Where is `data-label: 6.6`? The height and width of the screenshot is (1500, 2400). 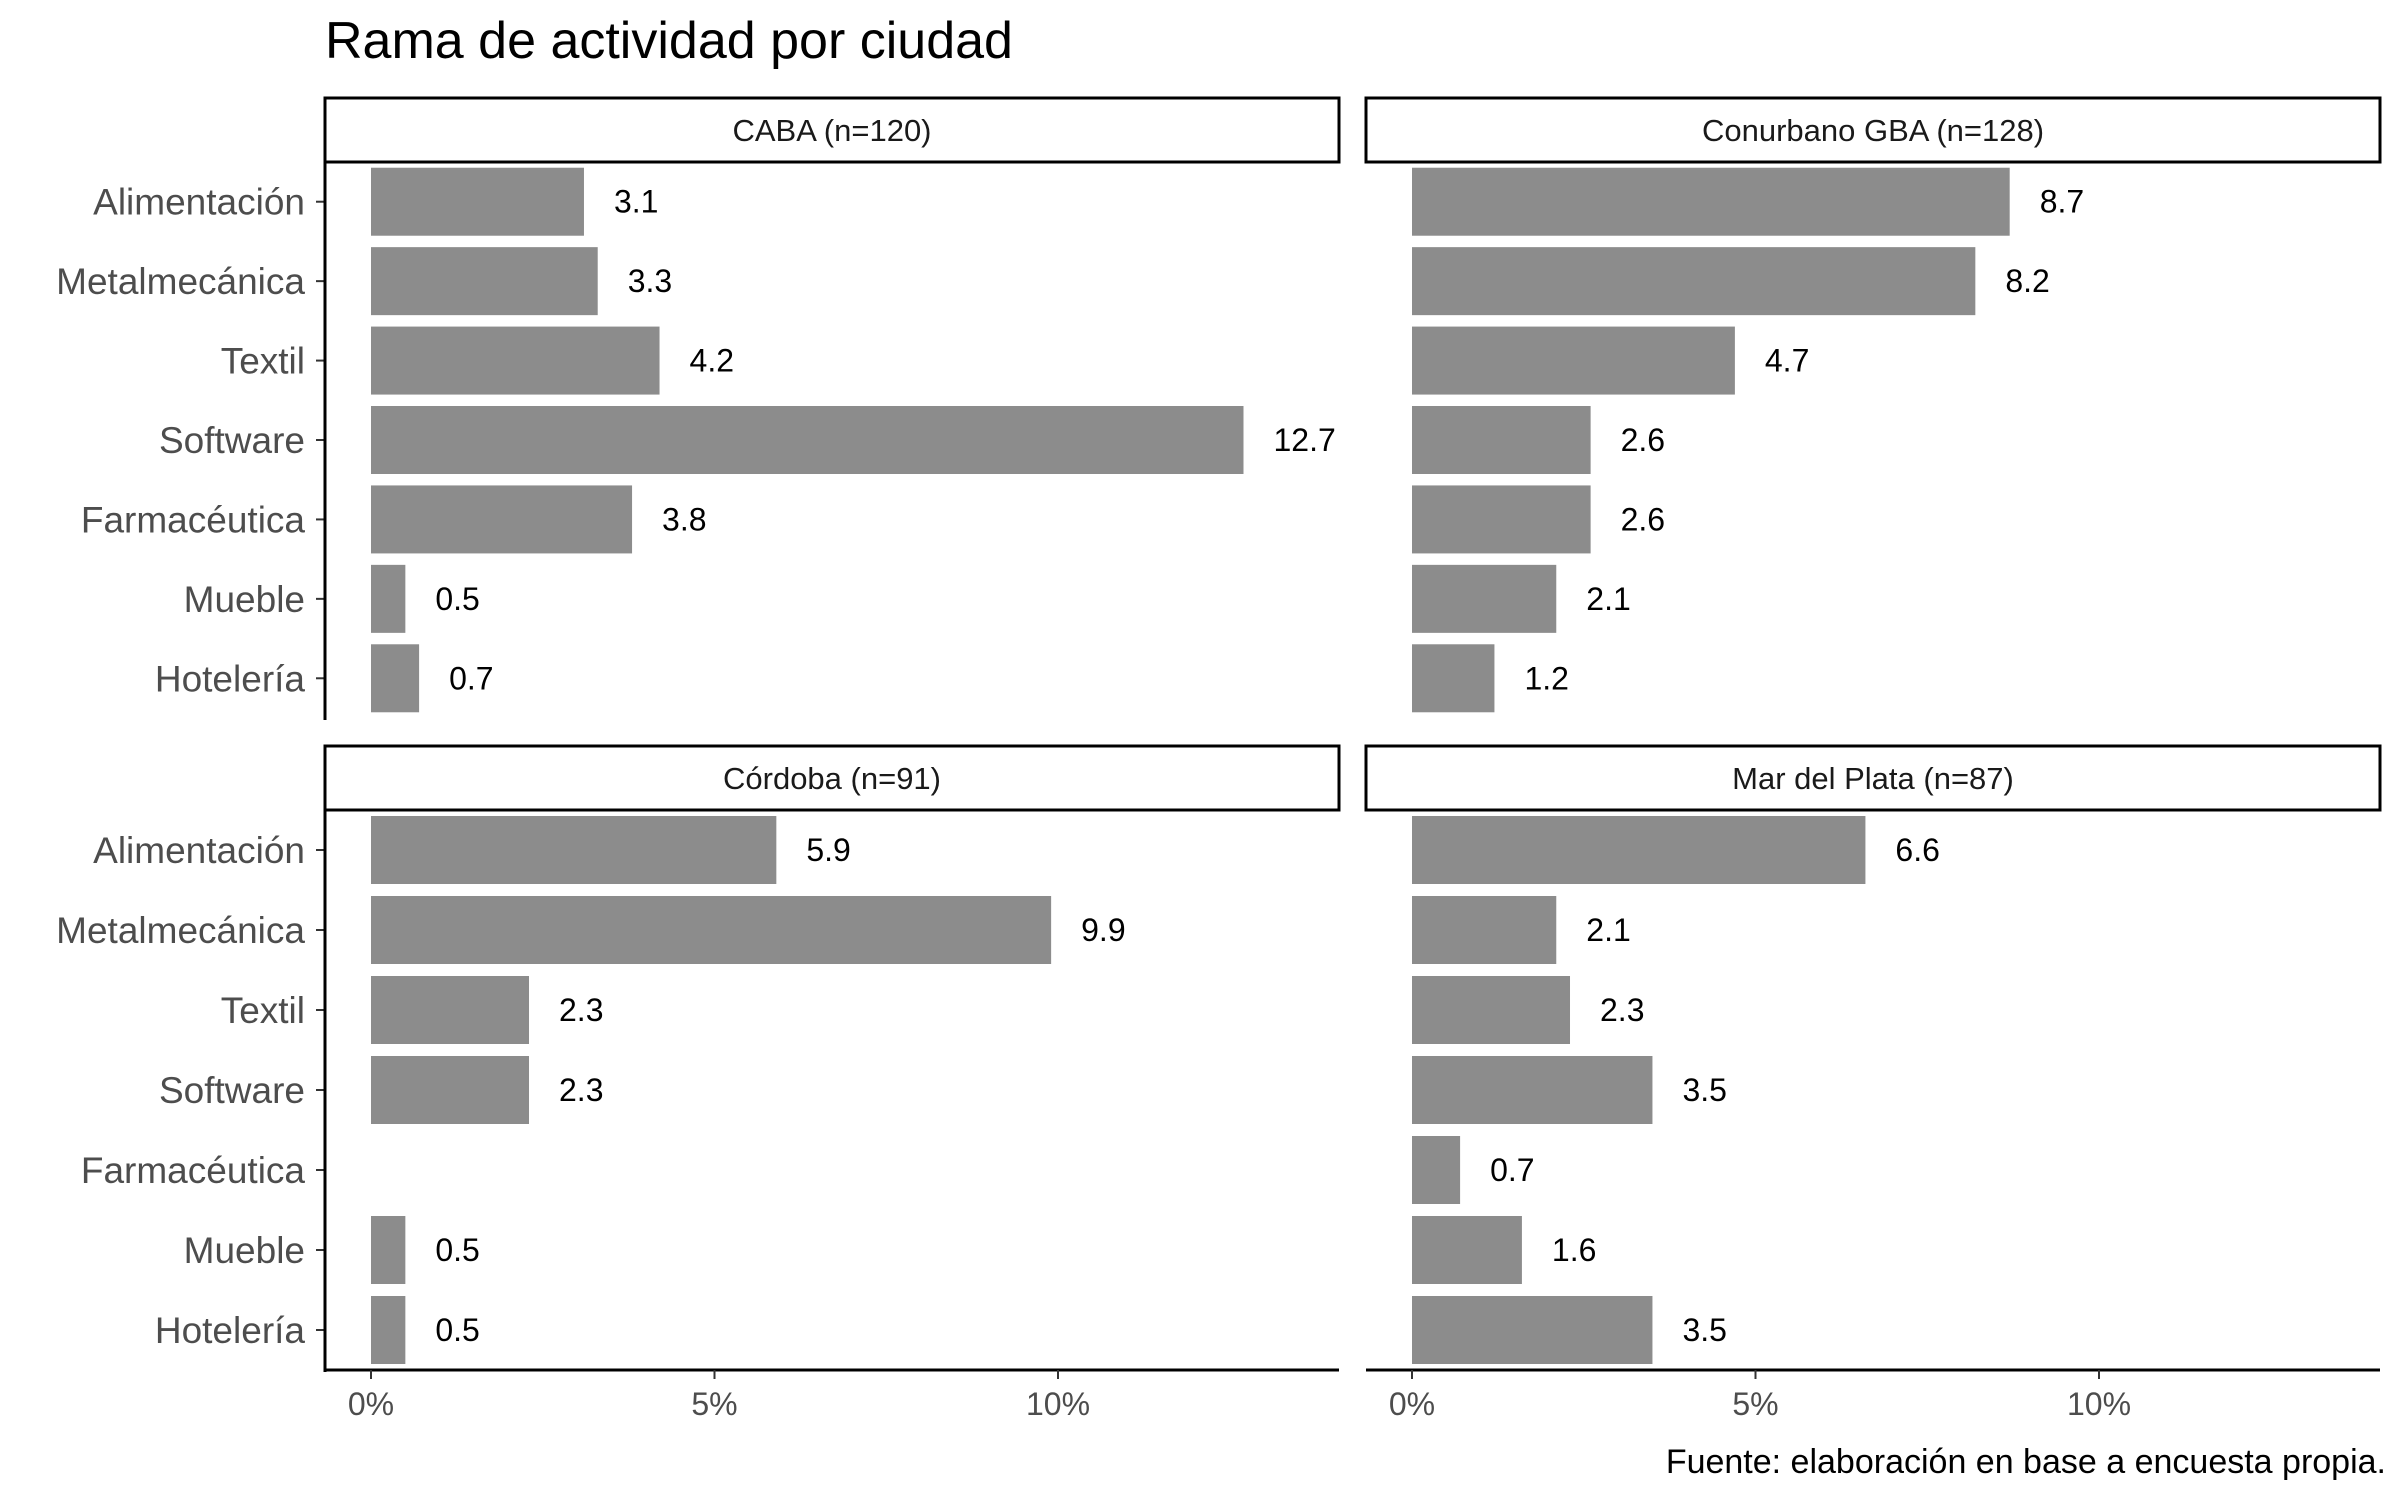
data-label: 6.6 is located at coordinates (1917, 850).